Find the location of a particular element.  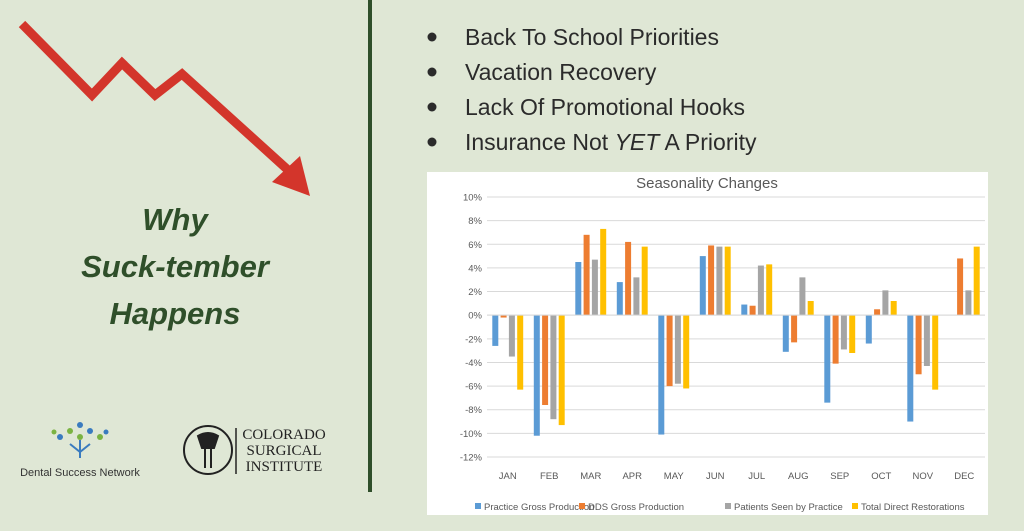

x-tick-label: JUL is located at coordinates (756, 476).